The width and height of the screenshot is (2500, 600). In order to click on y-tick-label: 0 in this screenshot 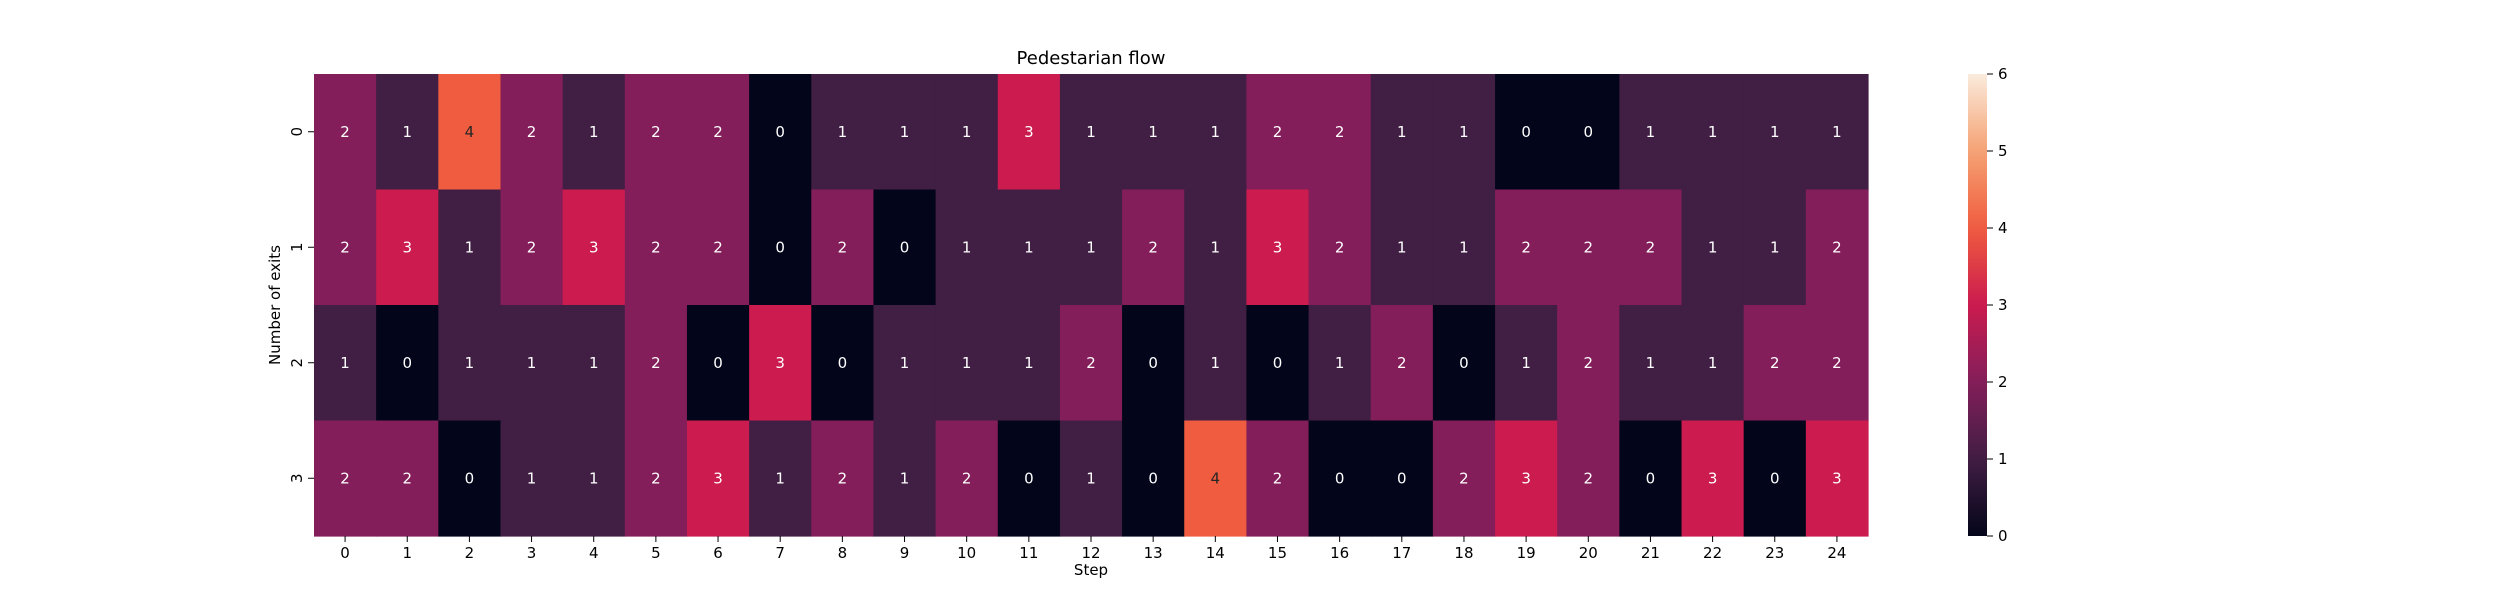, I will do `click(297, 132)`.